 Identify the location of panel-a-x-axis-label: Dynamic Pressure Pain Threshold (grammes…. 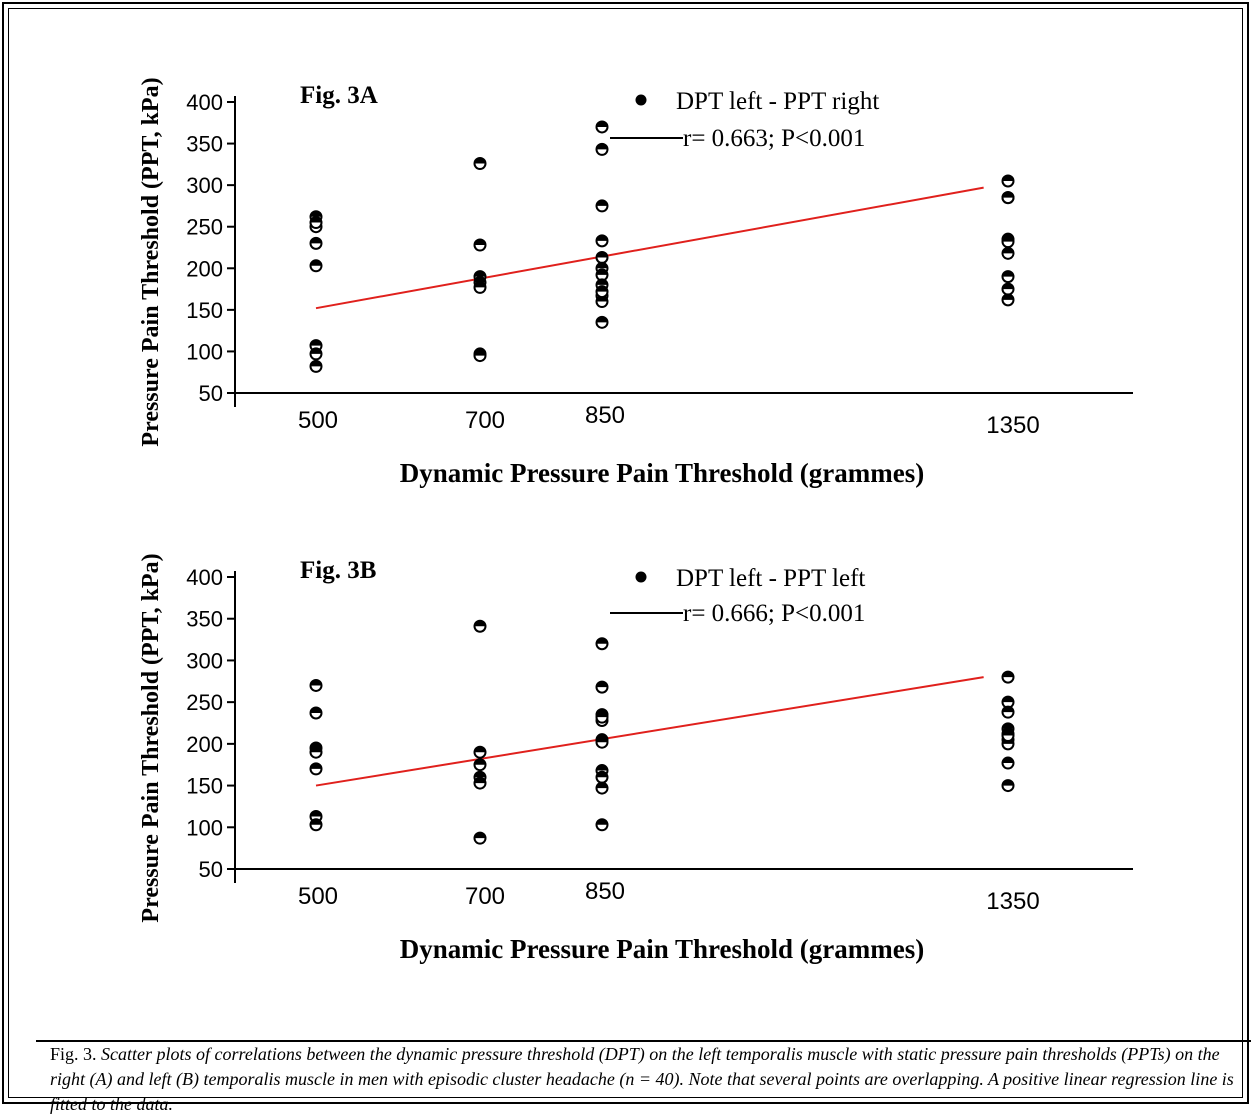
(662, 473).